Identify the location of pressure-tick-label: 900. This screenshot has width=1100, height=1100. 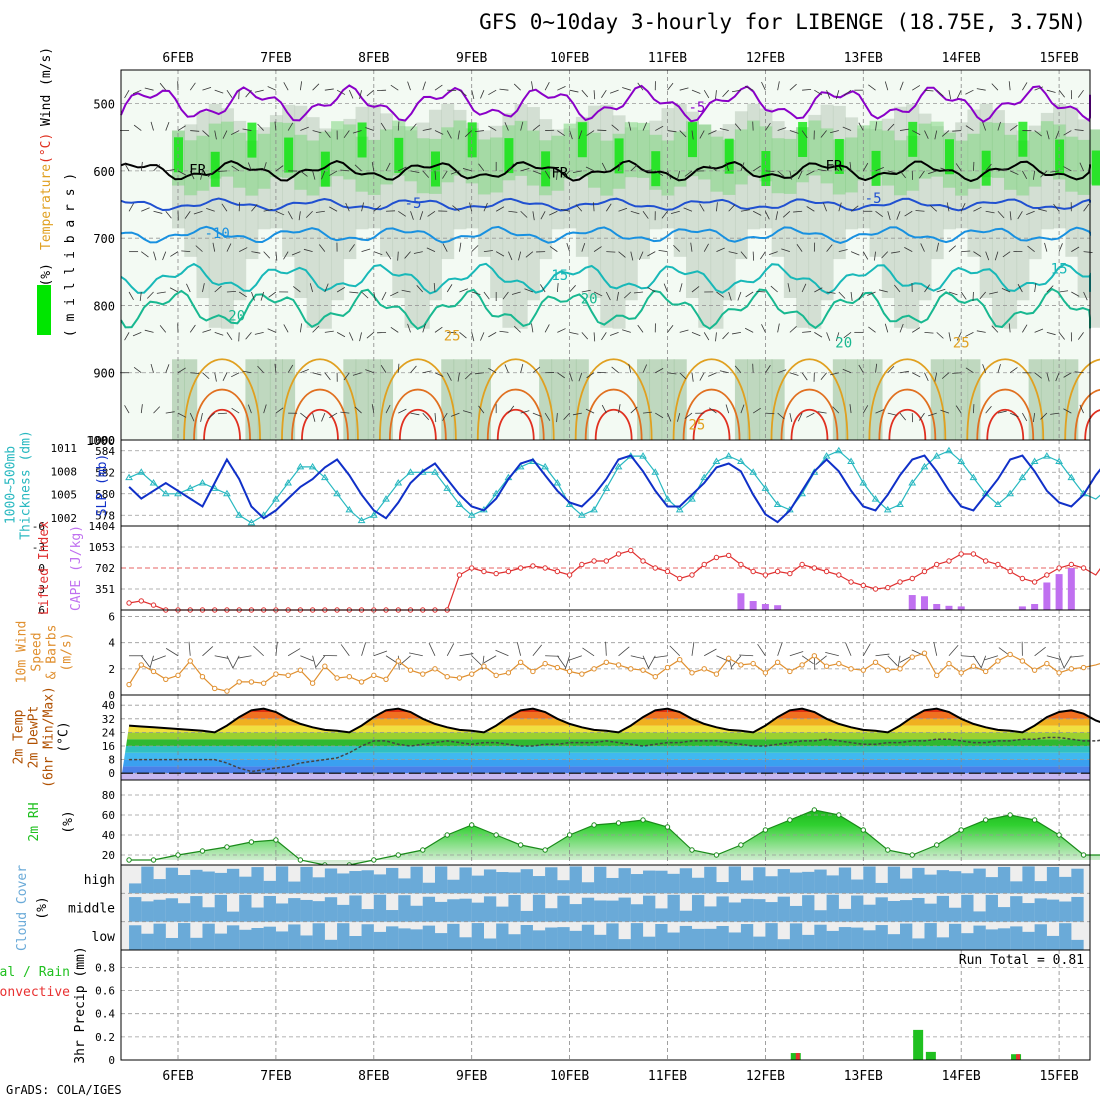
(104, 374).